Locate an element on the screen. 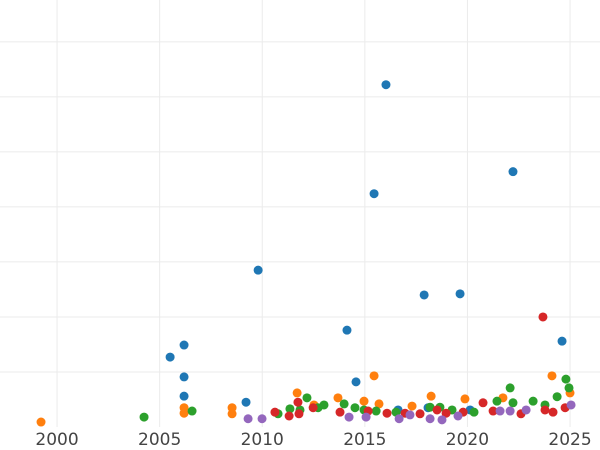 This screenshot has height=450, width=600. x-tick-label: 2005 is located at coordinates (159, 440).